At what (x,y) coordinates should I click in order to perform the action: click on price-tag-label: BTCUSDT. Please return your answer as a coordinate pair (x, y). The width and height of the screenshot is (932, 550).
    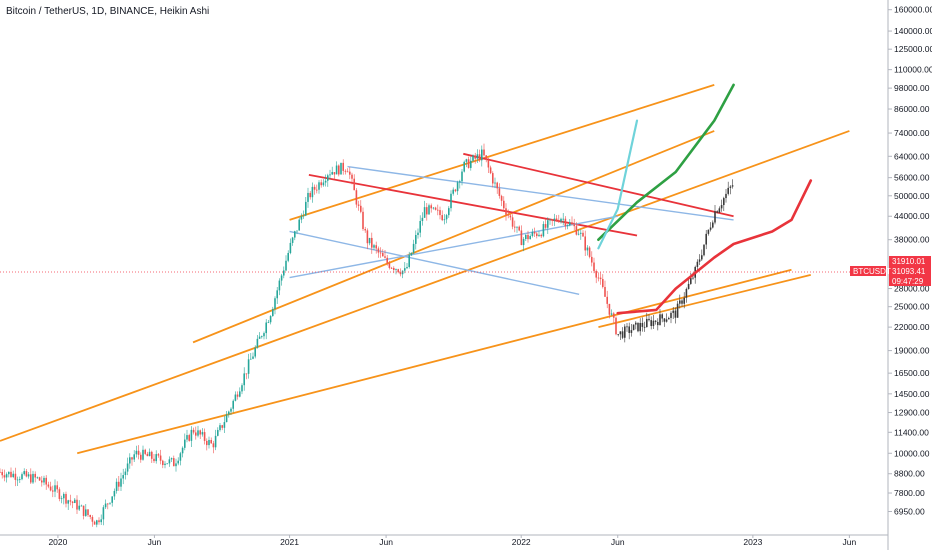
    Looking at the image, I should click on (872, 271).